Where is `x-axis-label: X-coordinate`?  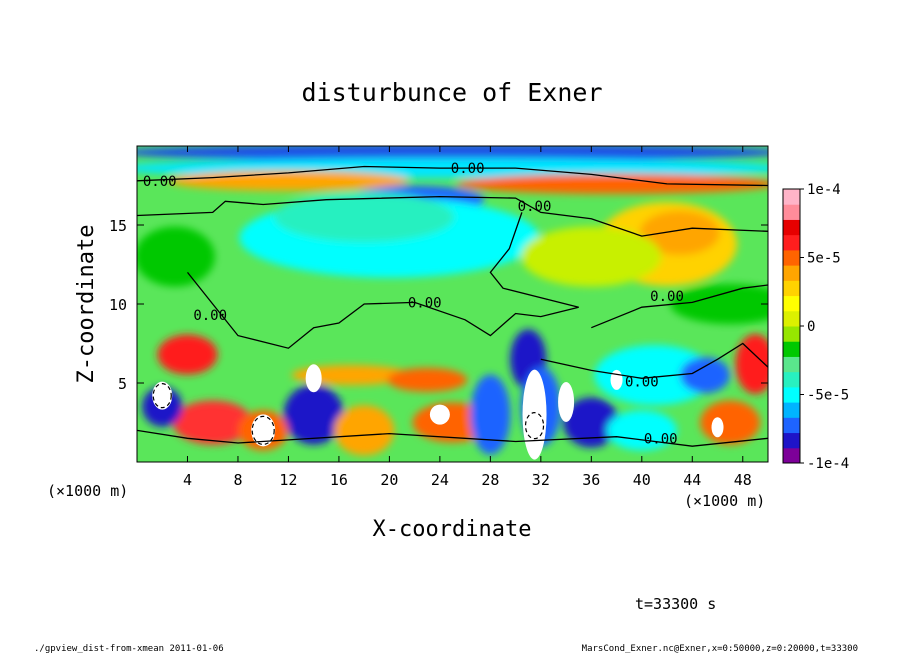
x-axis-label: X-coordinate is located at coordinates (452, 529).